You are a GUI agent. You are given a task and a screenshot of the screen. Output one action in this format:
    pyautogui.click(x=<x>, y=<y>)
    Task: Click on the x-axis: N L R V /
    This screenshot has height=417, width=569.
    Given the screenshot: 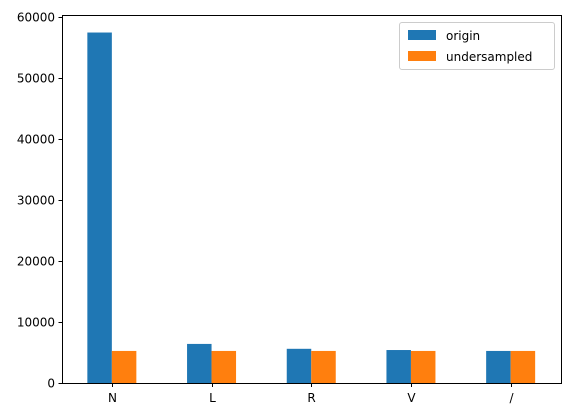 What is the action you would take?
    pyautogui.click(x=311, y=394)
    